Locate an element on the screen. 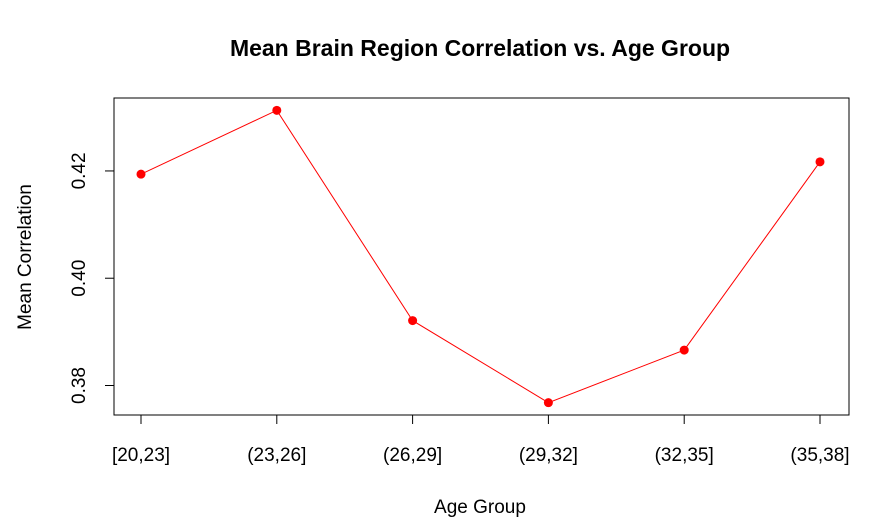  y-tick-label: 0.38 is located at coordinates (79, 385).